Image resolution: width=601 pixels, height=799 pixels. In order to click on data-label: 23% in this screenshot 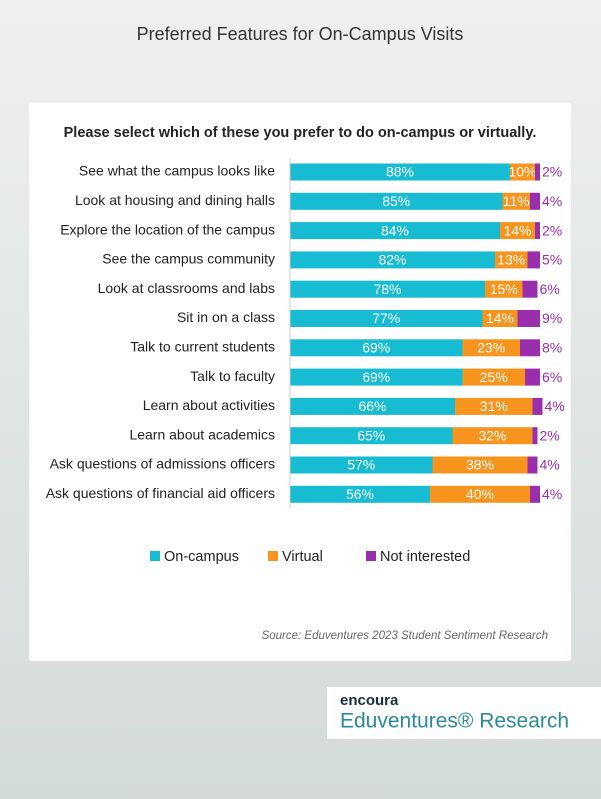, I will do `click(491, 348)`.